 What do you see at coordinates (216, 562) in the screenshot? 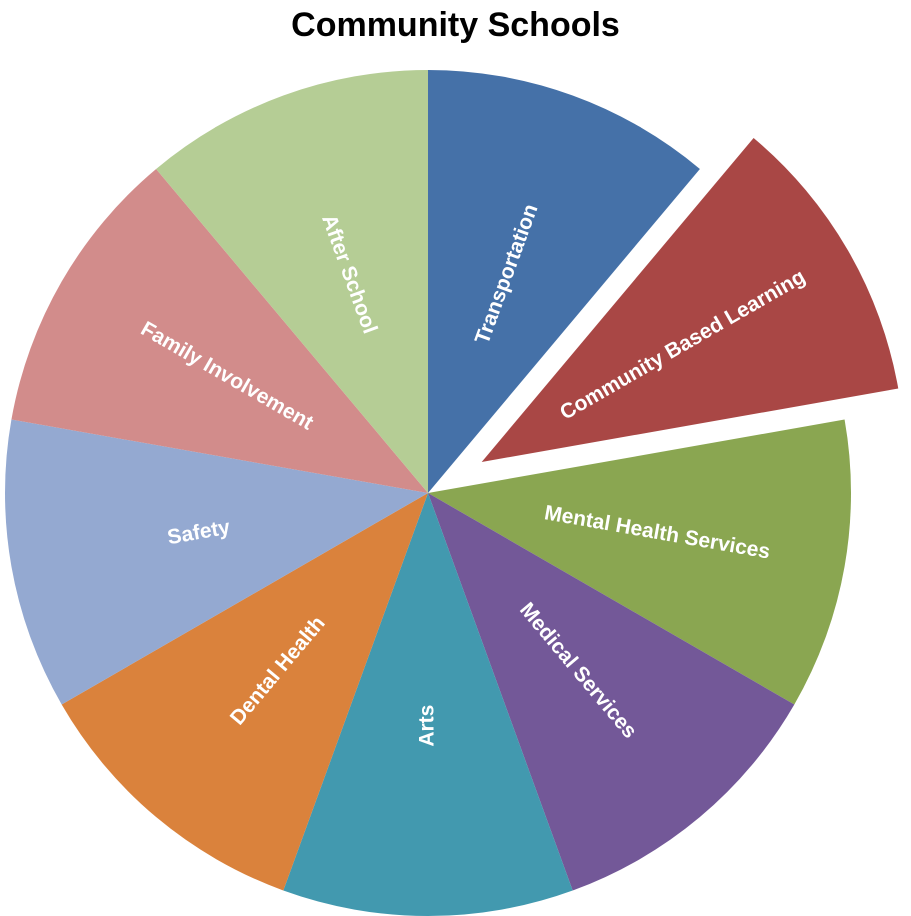
I see `slice-safety` at bounding box center [216, 562].